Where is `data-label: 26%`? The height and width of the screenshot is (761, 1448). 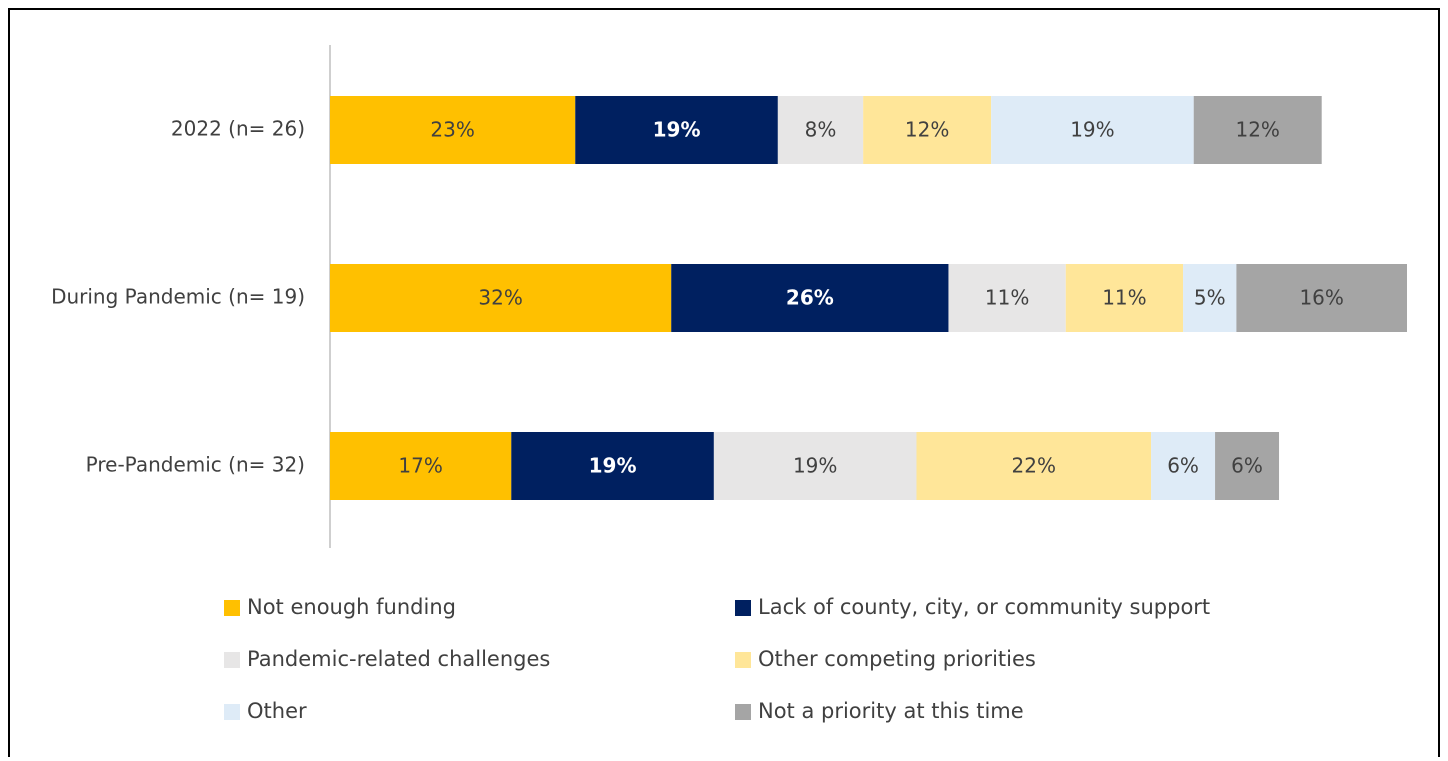 data-label: 26% is located at coordinates (810, 298).